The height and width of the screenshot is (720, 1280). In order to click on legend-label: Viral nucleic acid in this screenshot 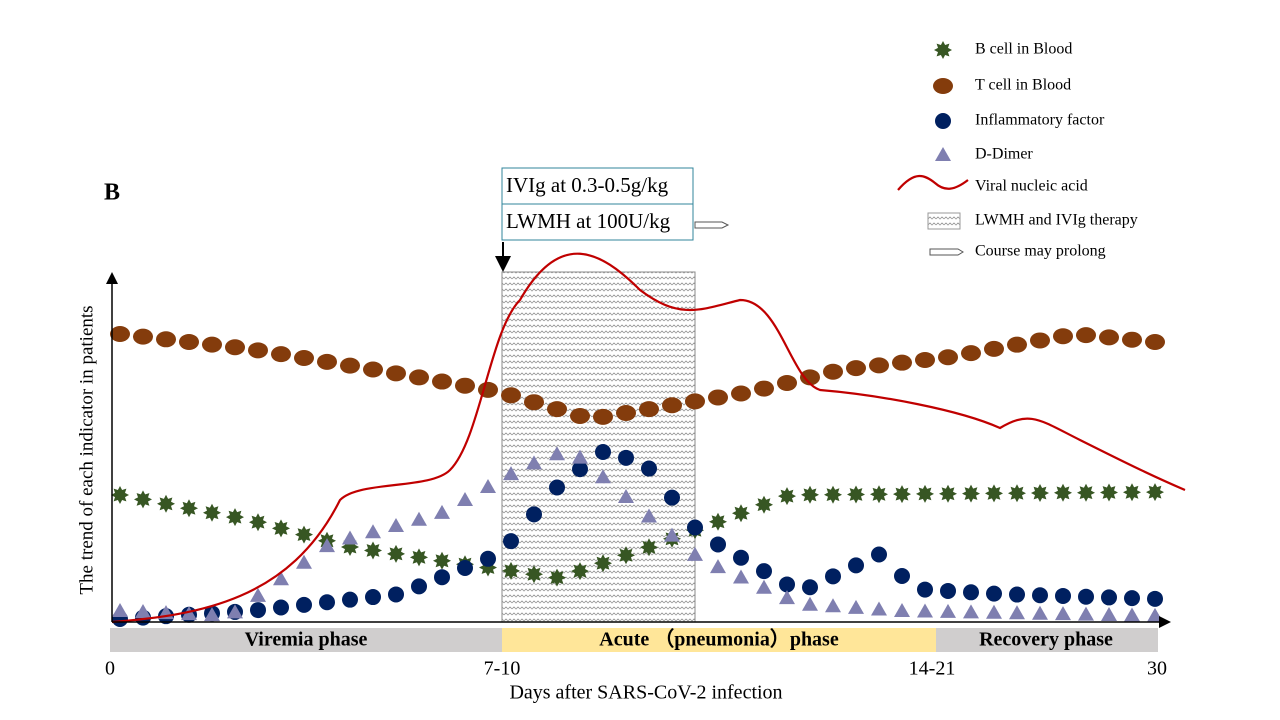, I will do `click(1031, 186)`.